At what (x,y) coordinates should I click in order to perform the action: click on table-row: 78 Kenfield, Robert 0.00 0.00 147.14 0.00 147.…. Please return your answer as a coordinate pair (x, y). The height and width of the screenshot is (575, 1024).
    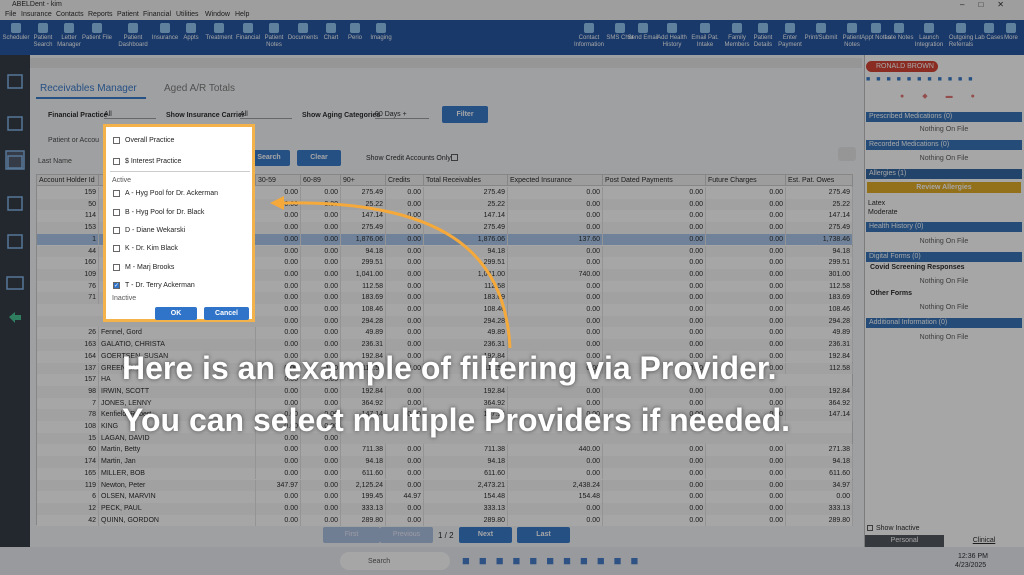
    Looking at the image, I should click on (445, 415).